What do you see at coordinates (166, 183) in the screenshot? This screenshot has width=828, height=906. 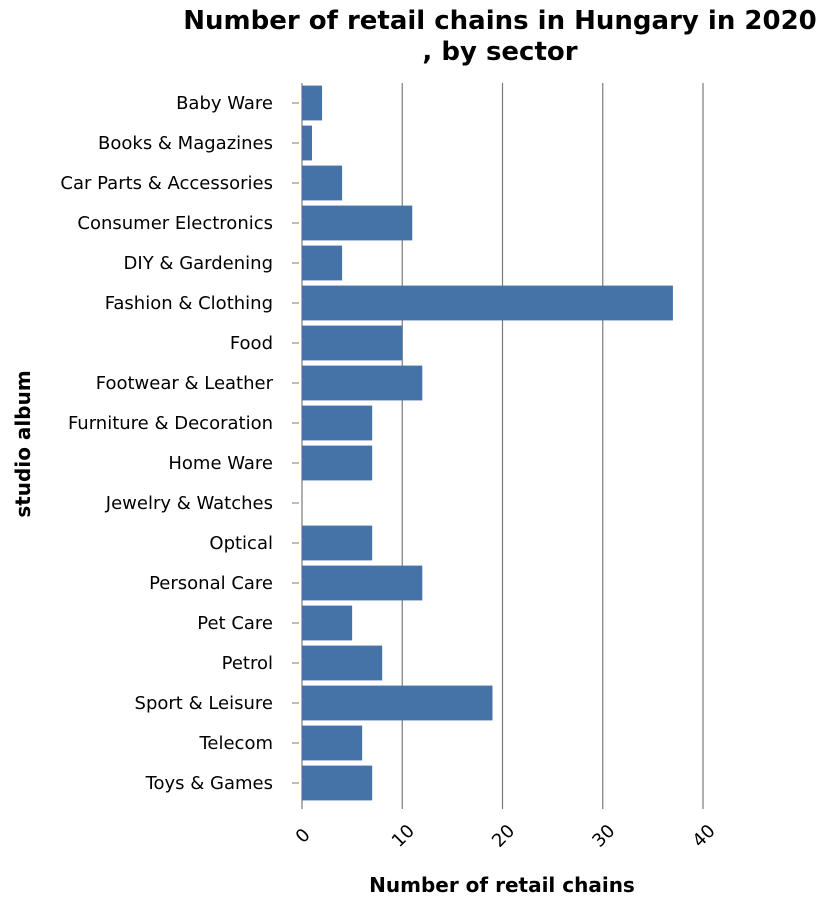 I see `category-label-car-parts-accessories: Car Parts & Accessories` at bounding box center [166, 183].